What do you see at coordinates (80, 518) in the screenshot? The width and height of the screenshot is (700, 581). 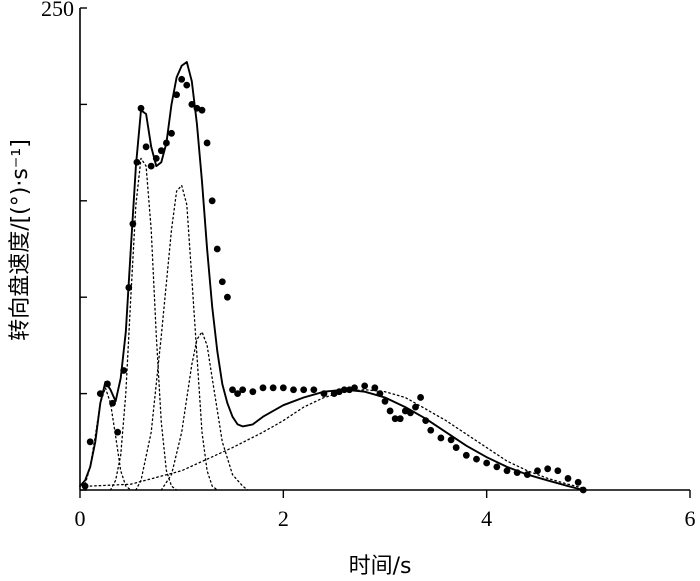 I see `x-tick-label: 0` at bounding box center [80, 518].